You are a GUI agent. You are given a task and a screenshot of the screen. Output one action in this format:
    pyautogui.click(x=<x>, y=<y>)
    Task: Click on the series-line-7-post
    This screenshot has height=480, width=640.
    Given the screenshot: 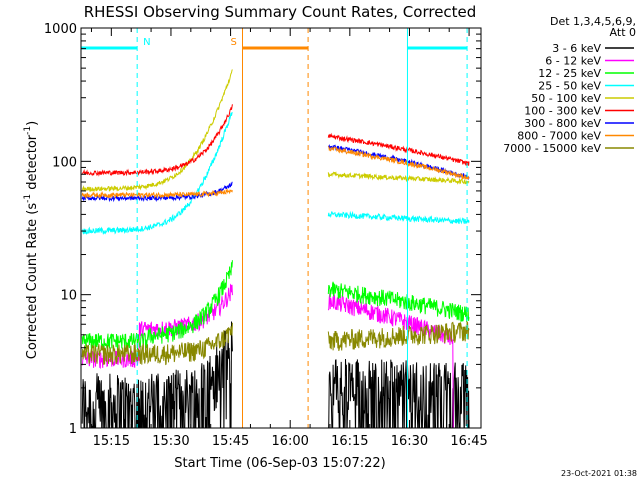 What is the action you would take?
    pyautogui.click(x=398, y=163)
    